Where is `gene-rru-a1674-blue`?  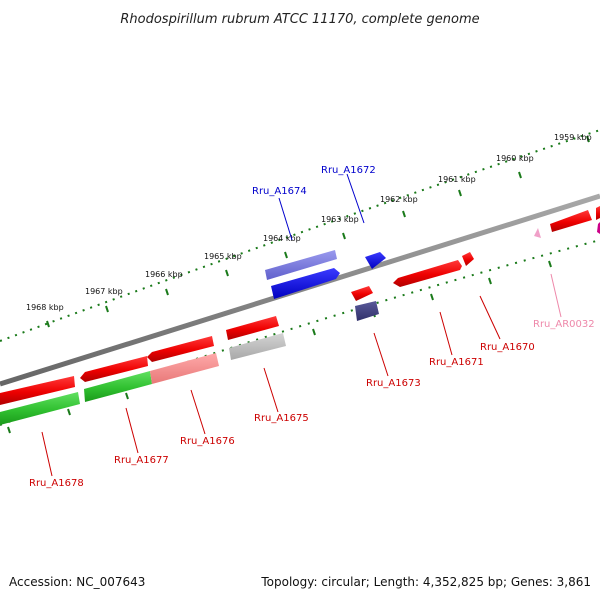
gene-rru-a1674-blue is located at coordinates (305, 283).